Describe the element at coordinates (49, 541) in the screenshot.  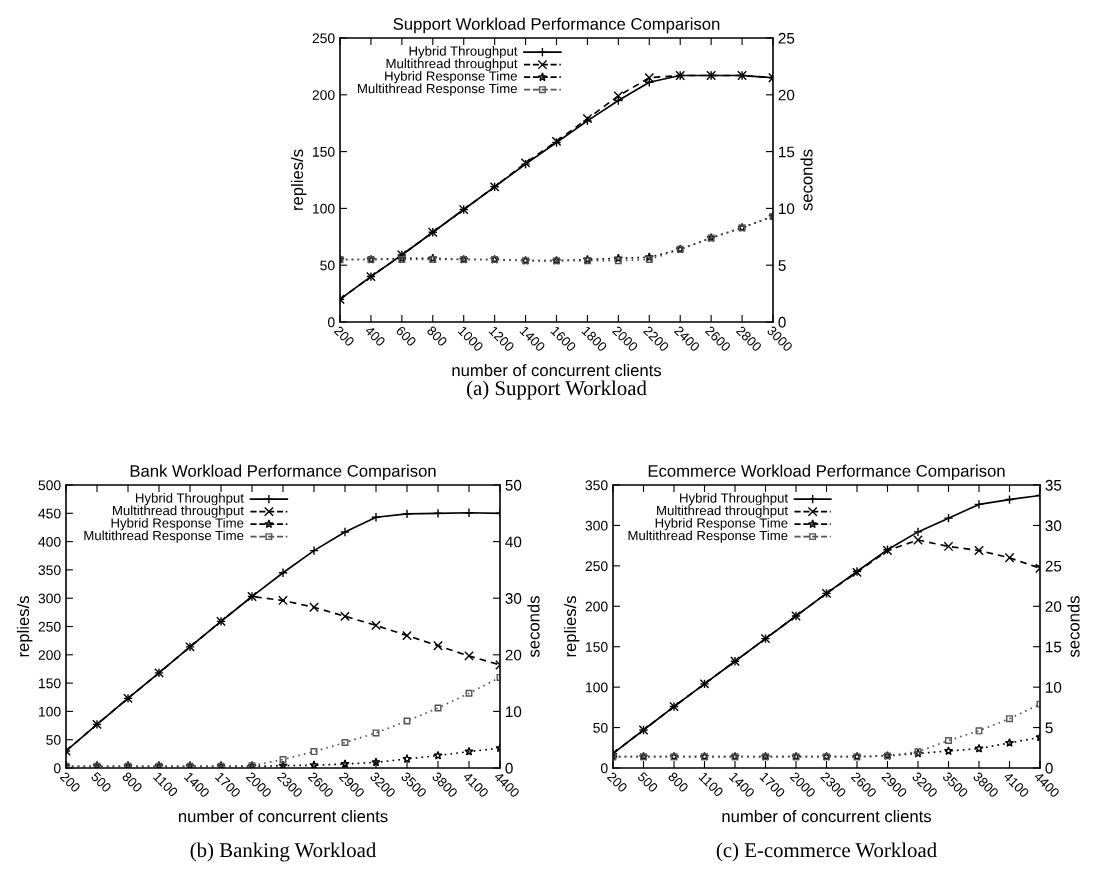
I see `y-tick-label: 400` at that location.